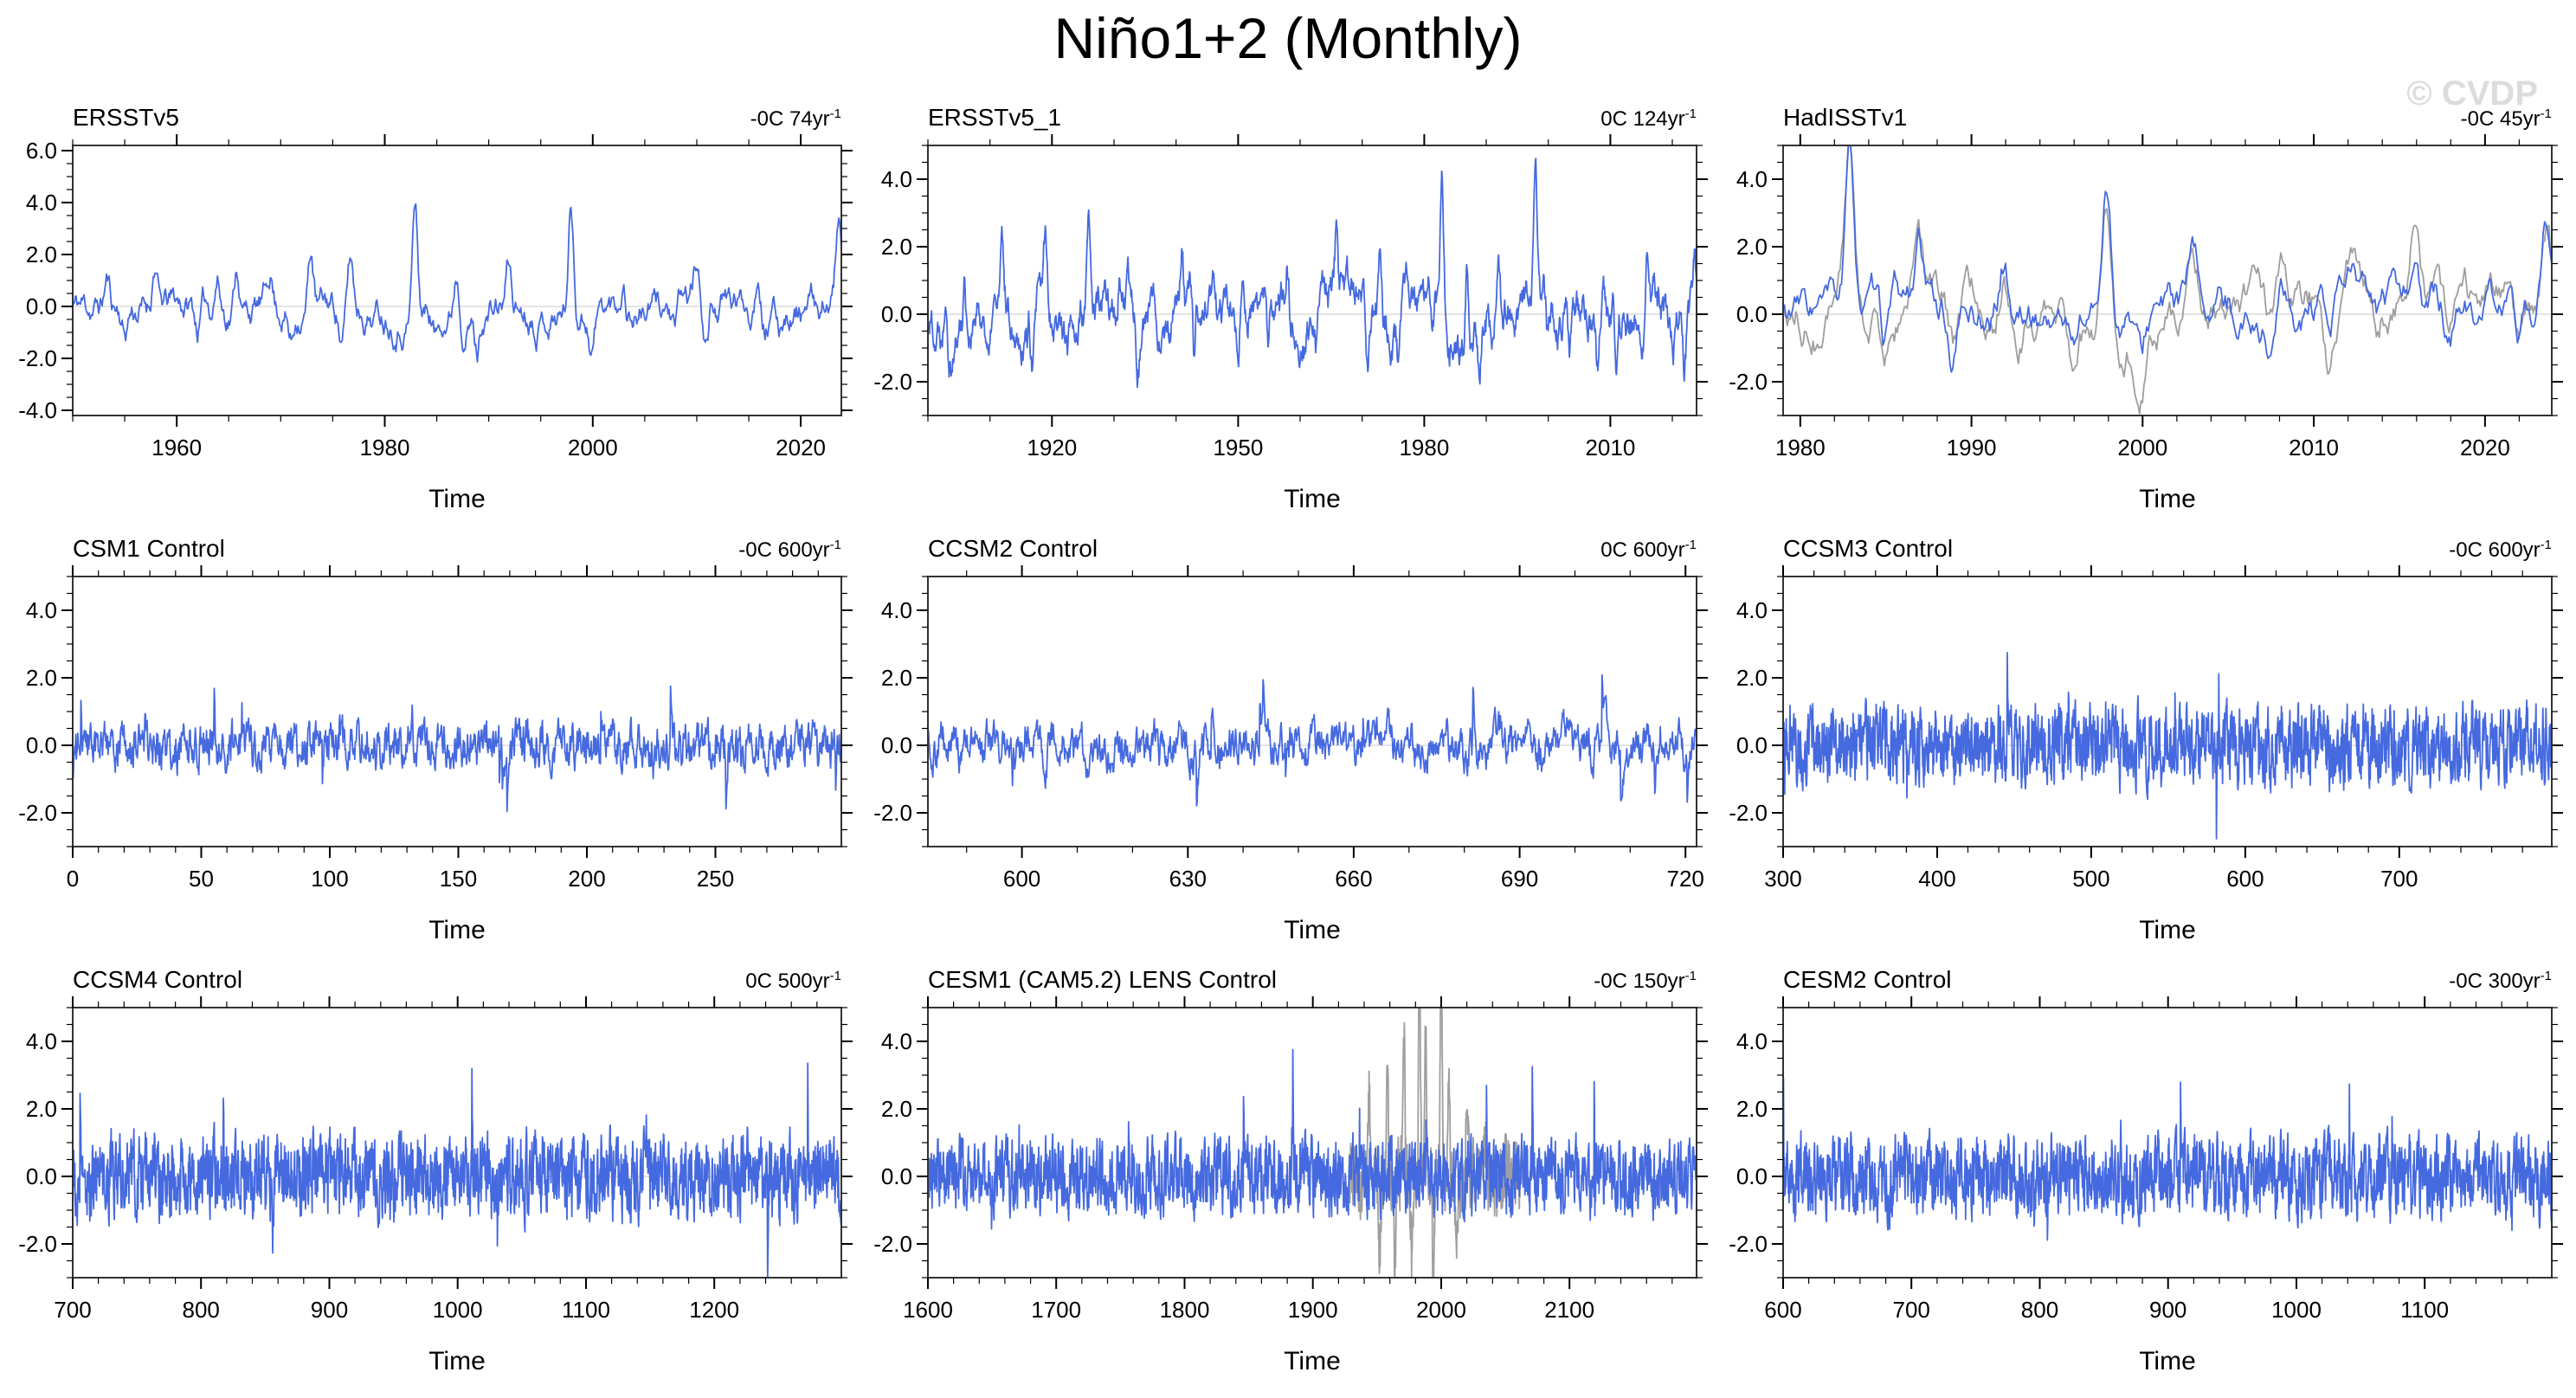  I want to click on trend-annotation: -0C 74yr-1, so click(795, 119).